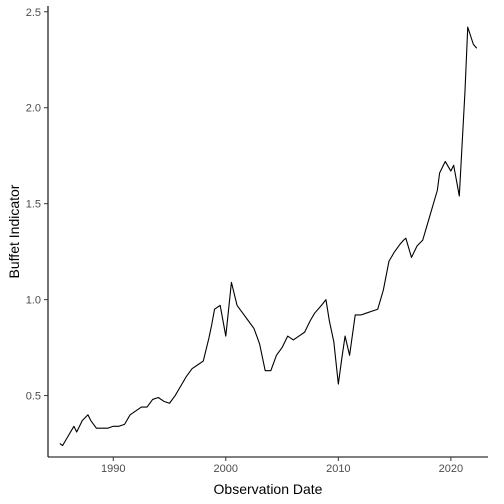  Describe the element at coordinates (33, 301) in the screenshot. I see `y-tick-label: 1.0` at that location.